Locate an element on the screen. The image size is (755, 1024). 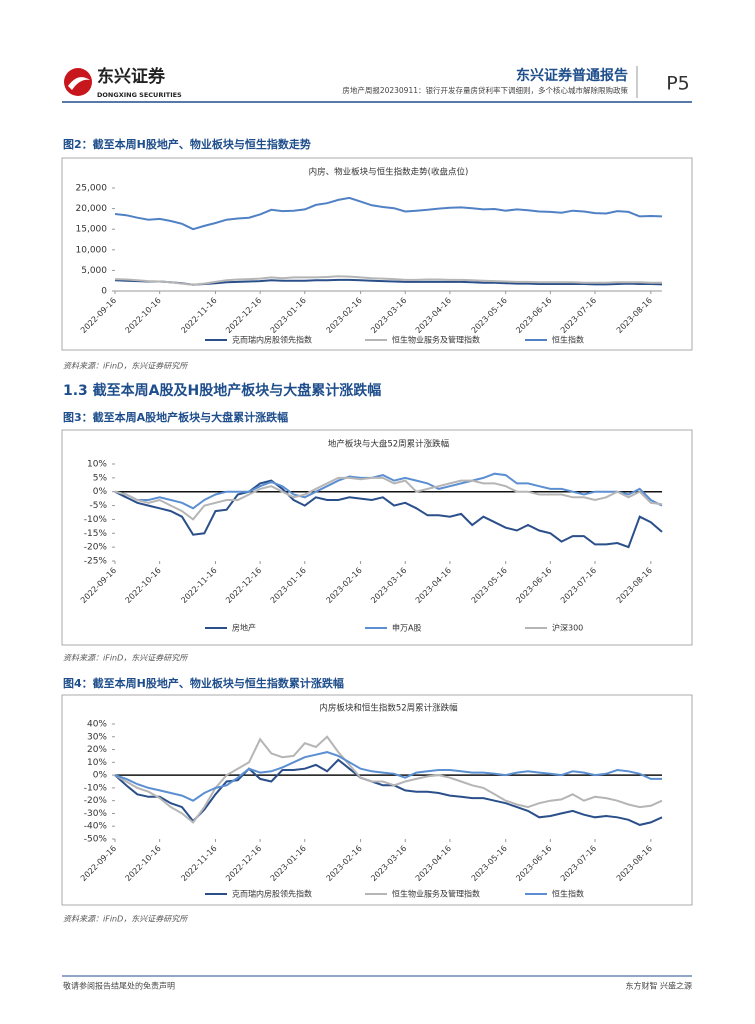
y-tick-label: 40% is located at coordinates (97, 725).